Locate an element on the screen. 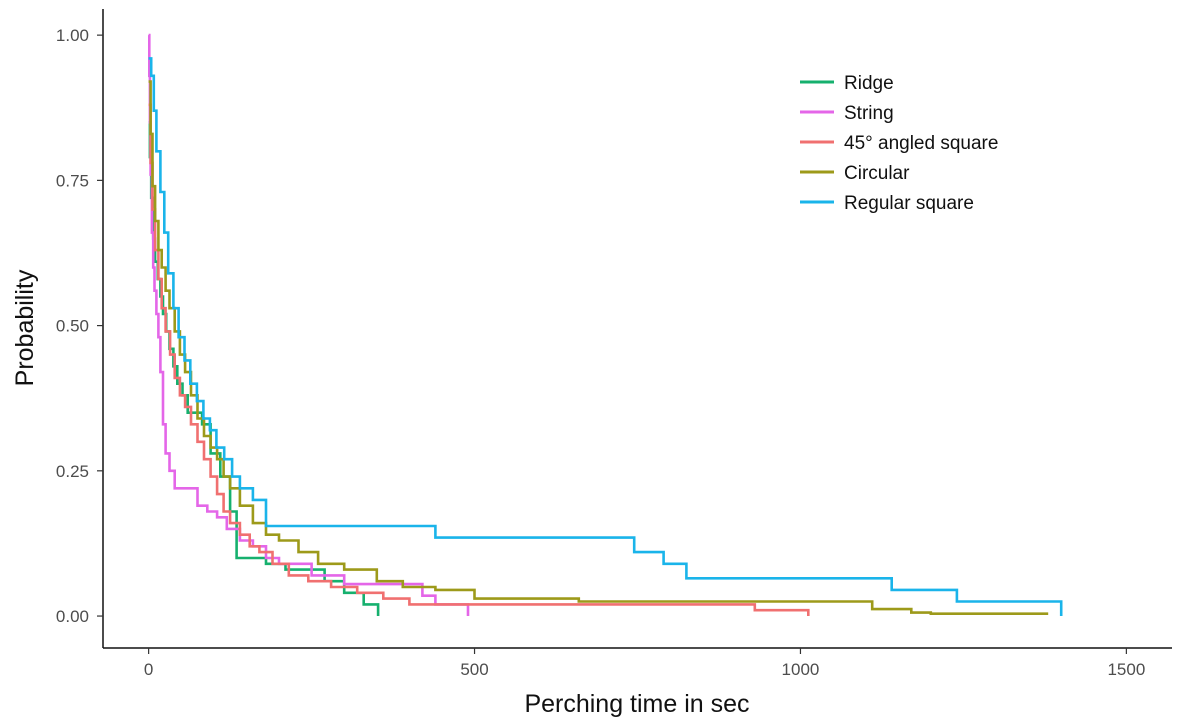 The height and width of the screenshot is (720, 1183). x-tick-label: 500 is located at coordinates (474, 669).